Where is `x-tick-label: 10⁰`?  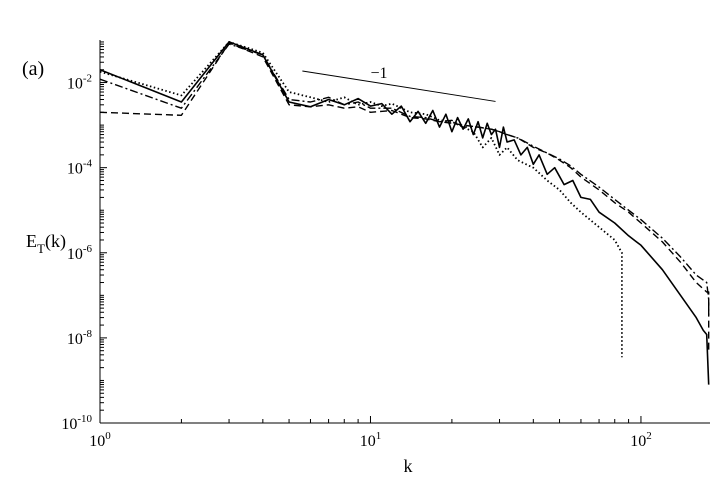 x-tick-label: 10⁰ is located at coordinates (100, 440).